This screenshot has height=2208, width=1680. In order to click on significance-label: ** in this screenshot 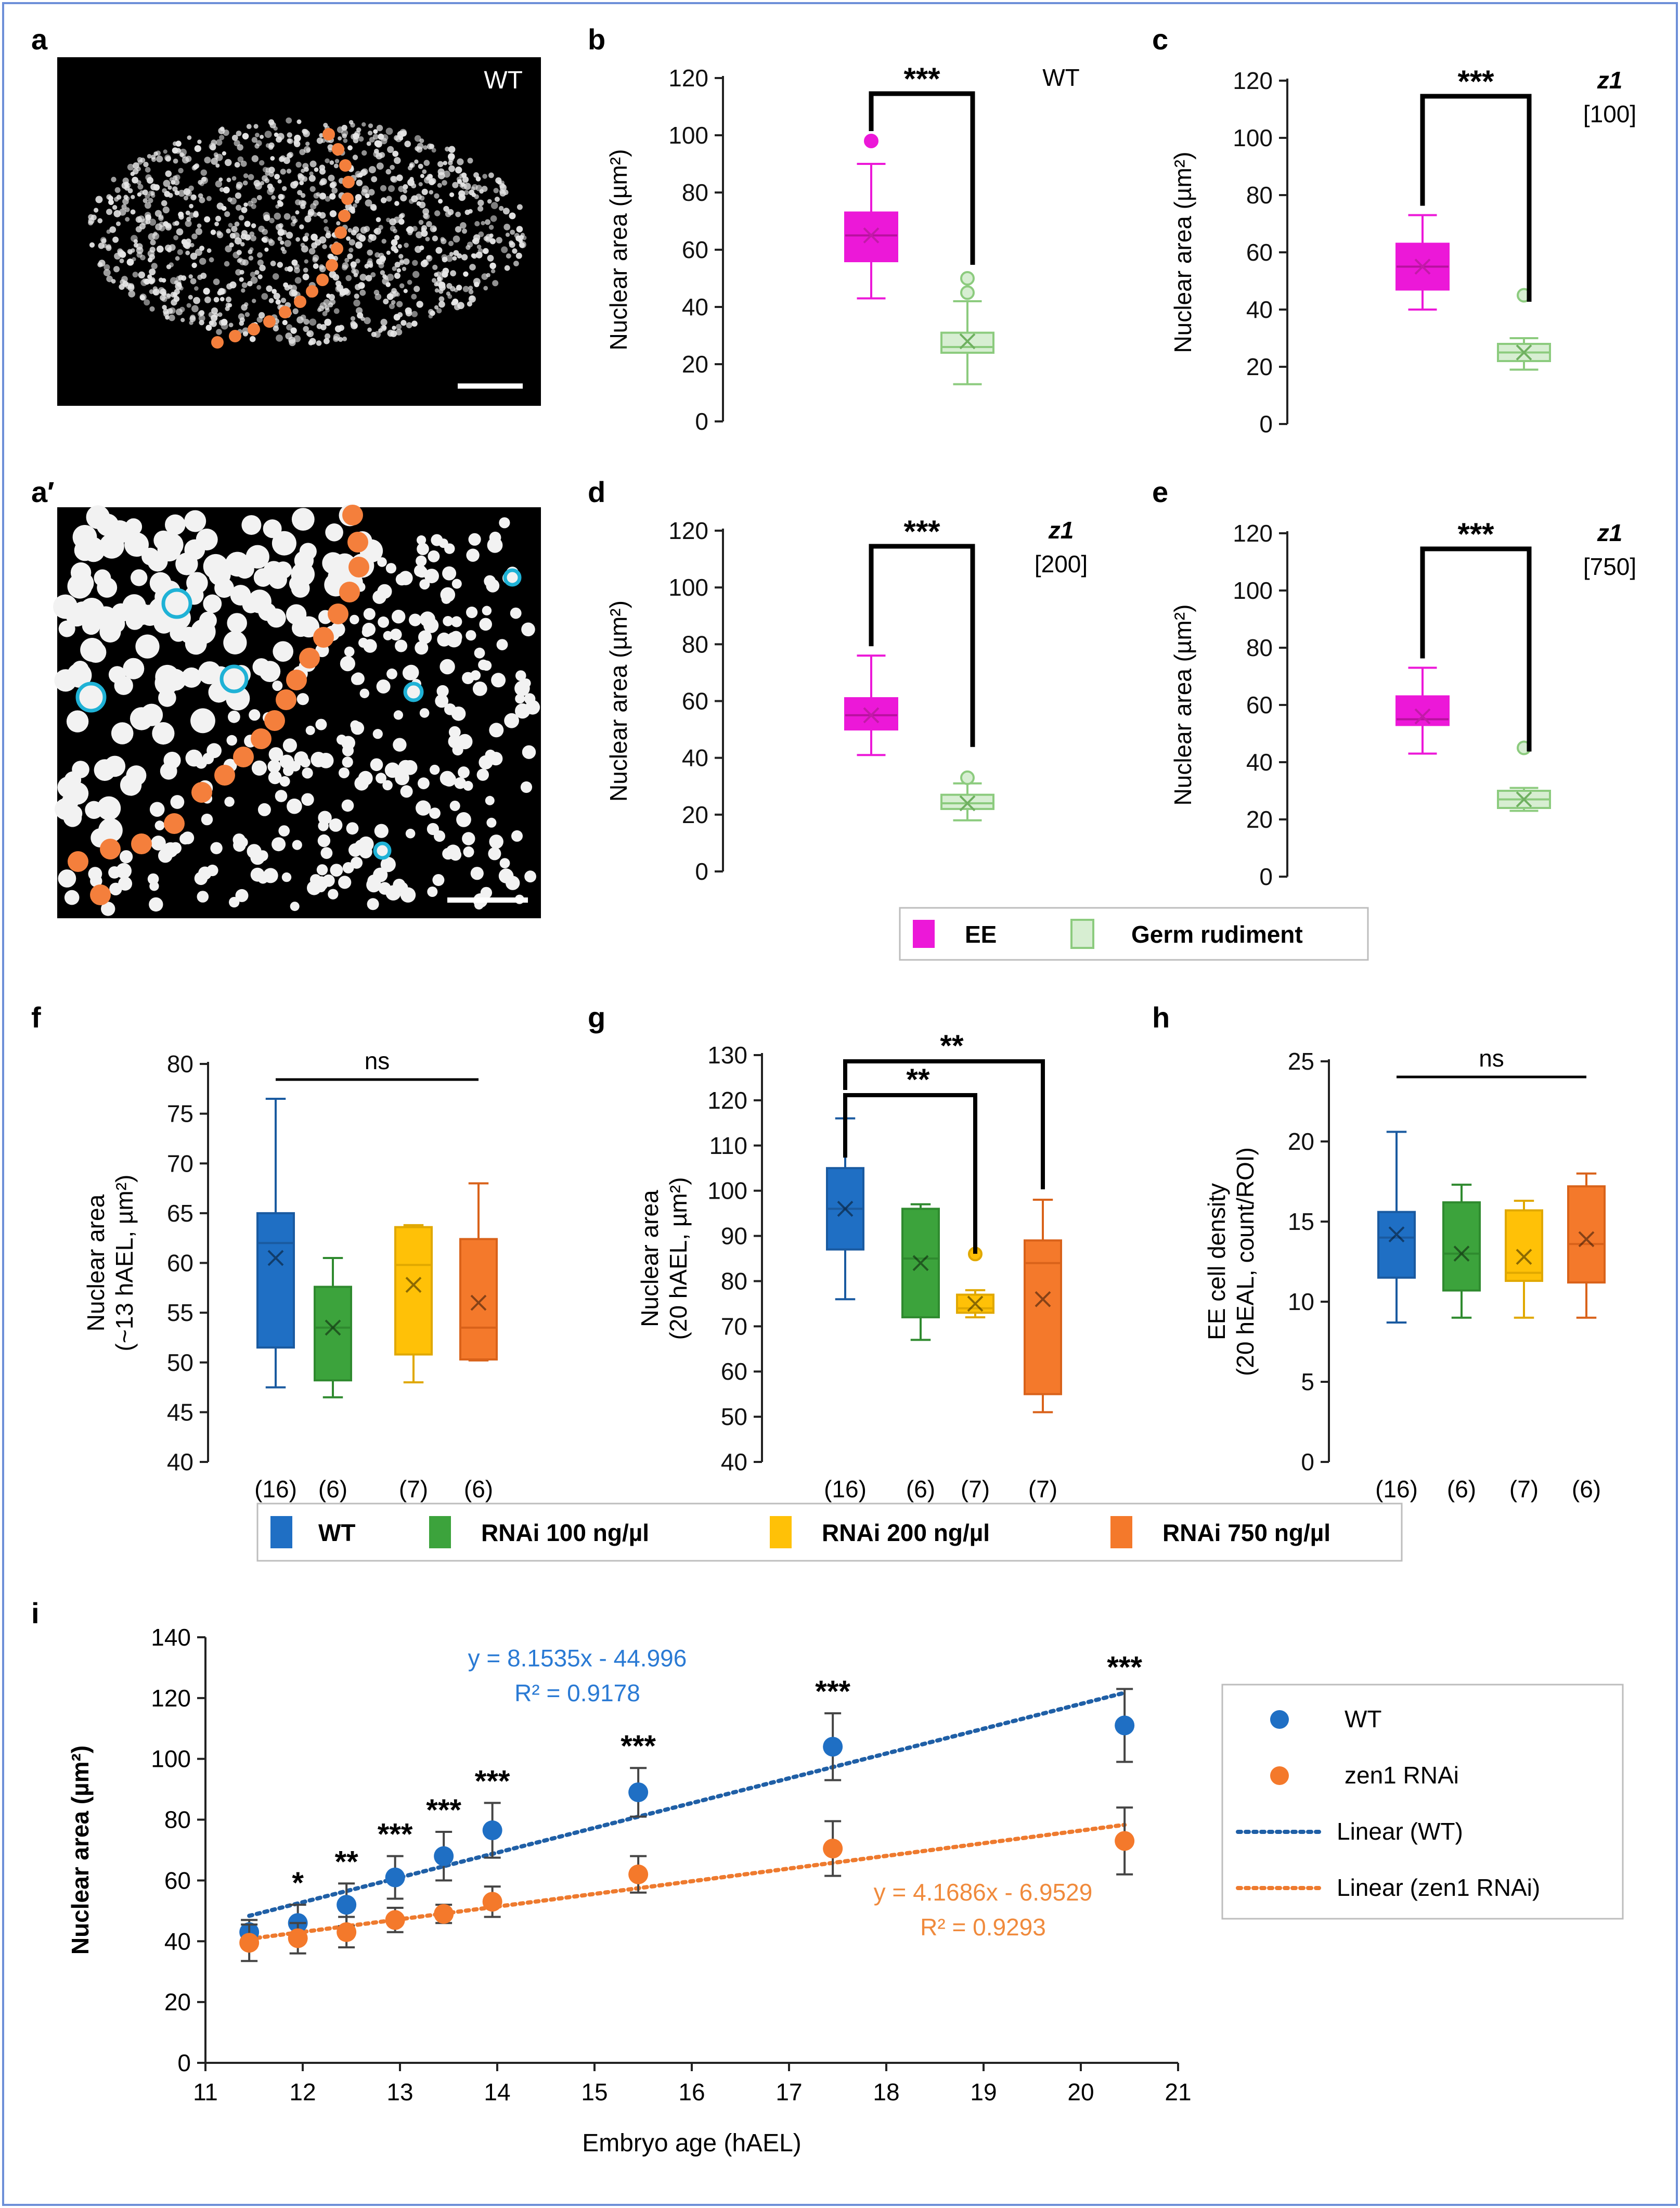, I will do `click(952, 1046)`.